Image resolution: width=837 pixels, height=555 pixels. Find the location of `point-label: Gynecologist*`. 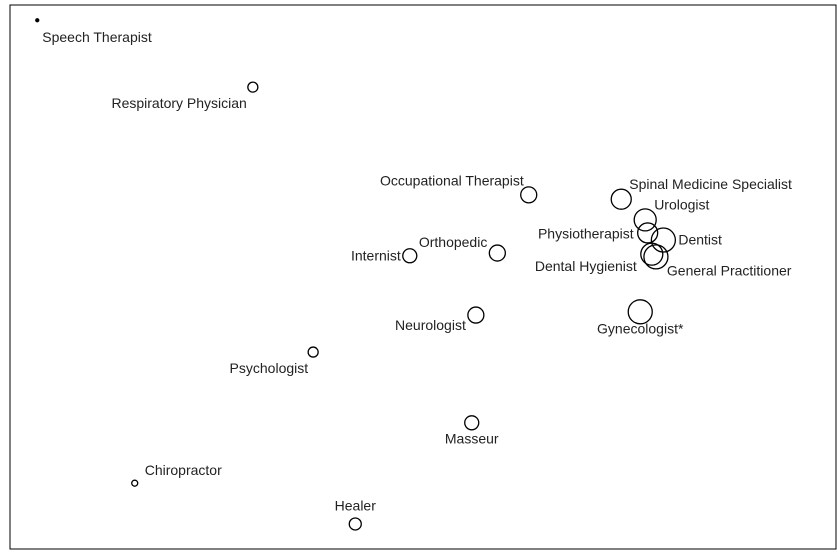

point-label: Gynecologist* is located at coordinates (640, 329).